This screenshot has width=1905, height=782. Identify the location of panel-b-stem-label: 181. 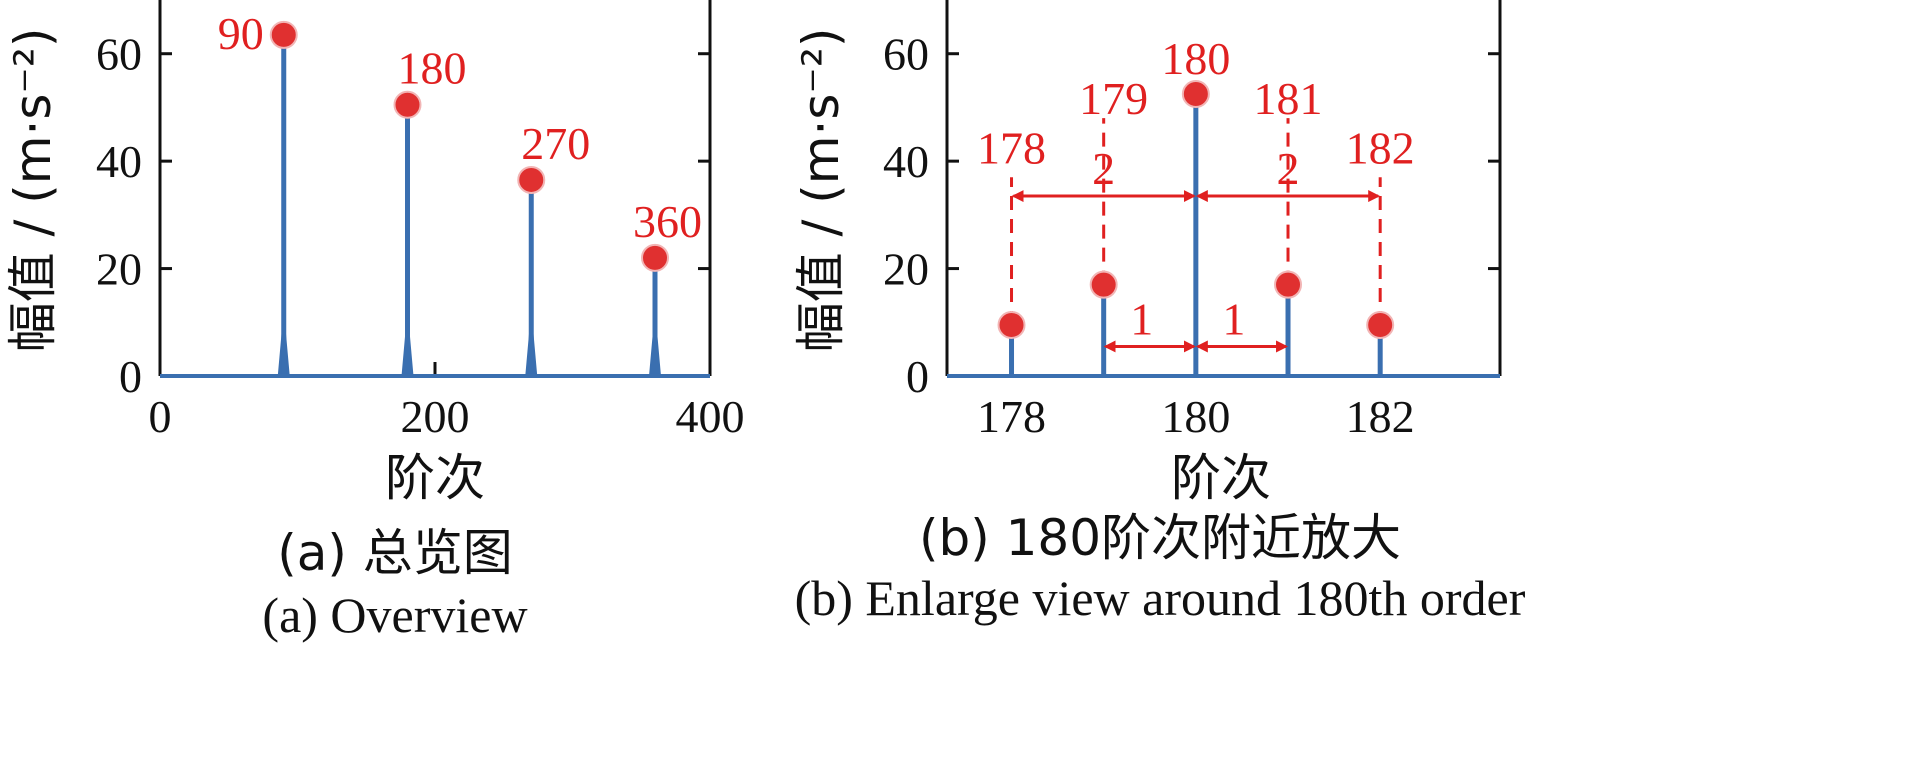
(1288, 98).